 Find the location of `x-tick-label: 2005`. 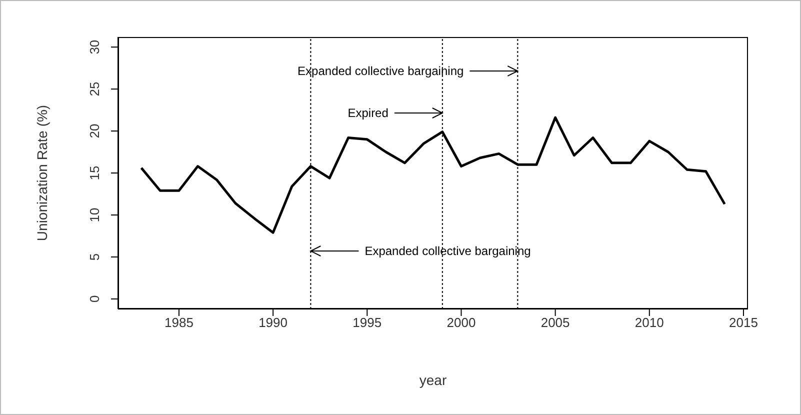

x-tick-label: 2005 is located at coordinates (555, 322).